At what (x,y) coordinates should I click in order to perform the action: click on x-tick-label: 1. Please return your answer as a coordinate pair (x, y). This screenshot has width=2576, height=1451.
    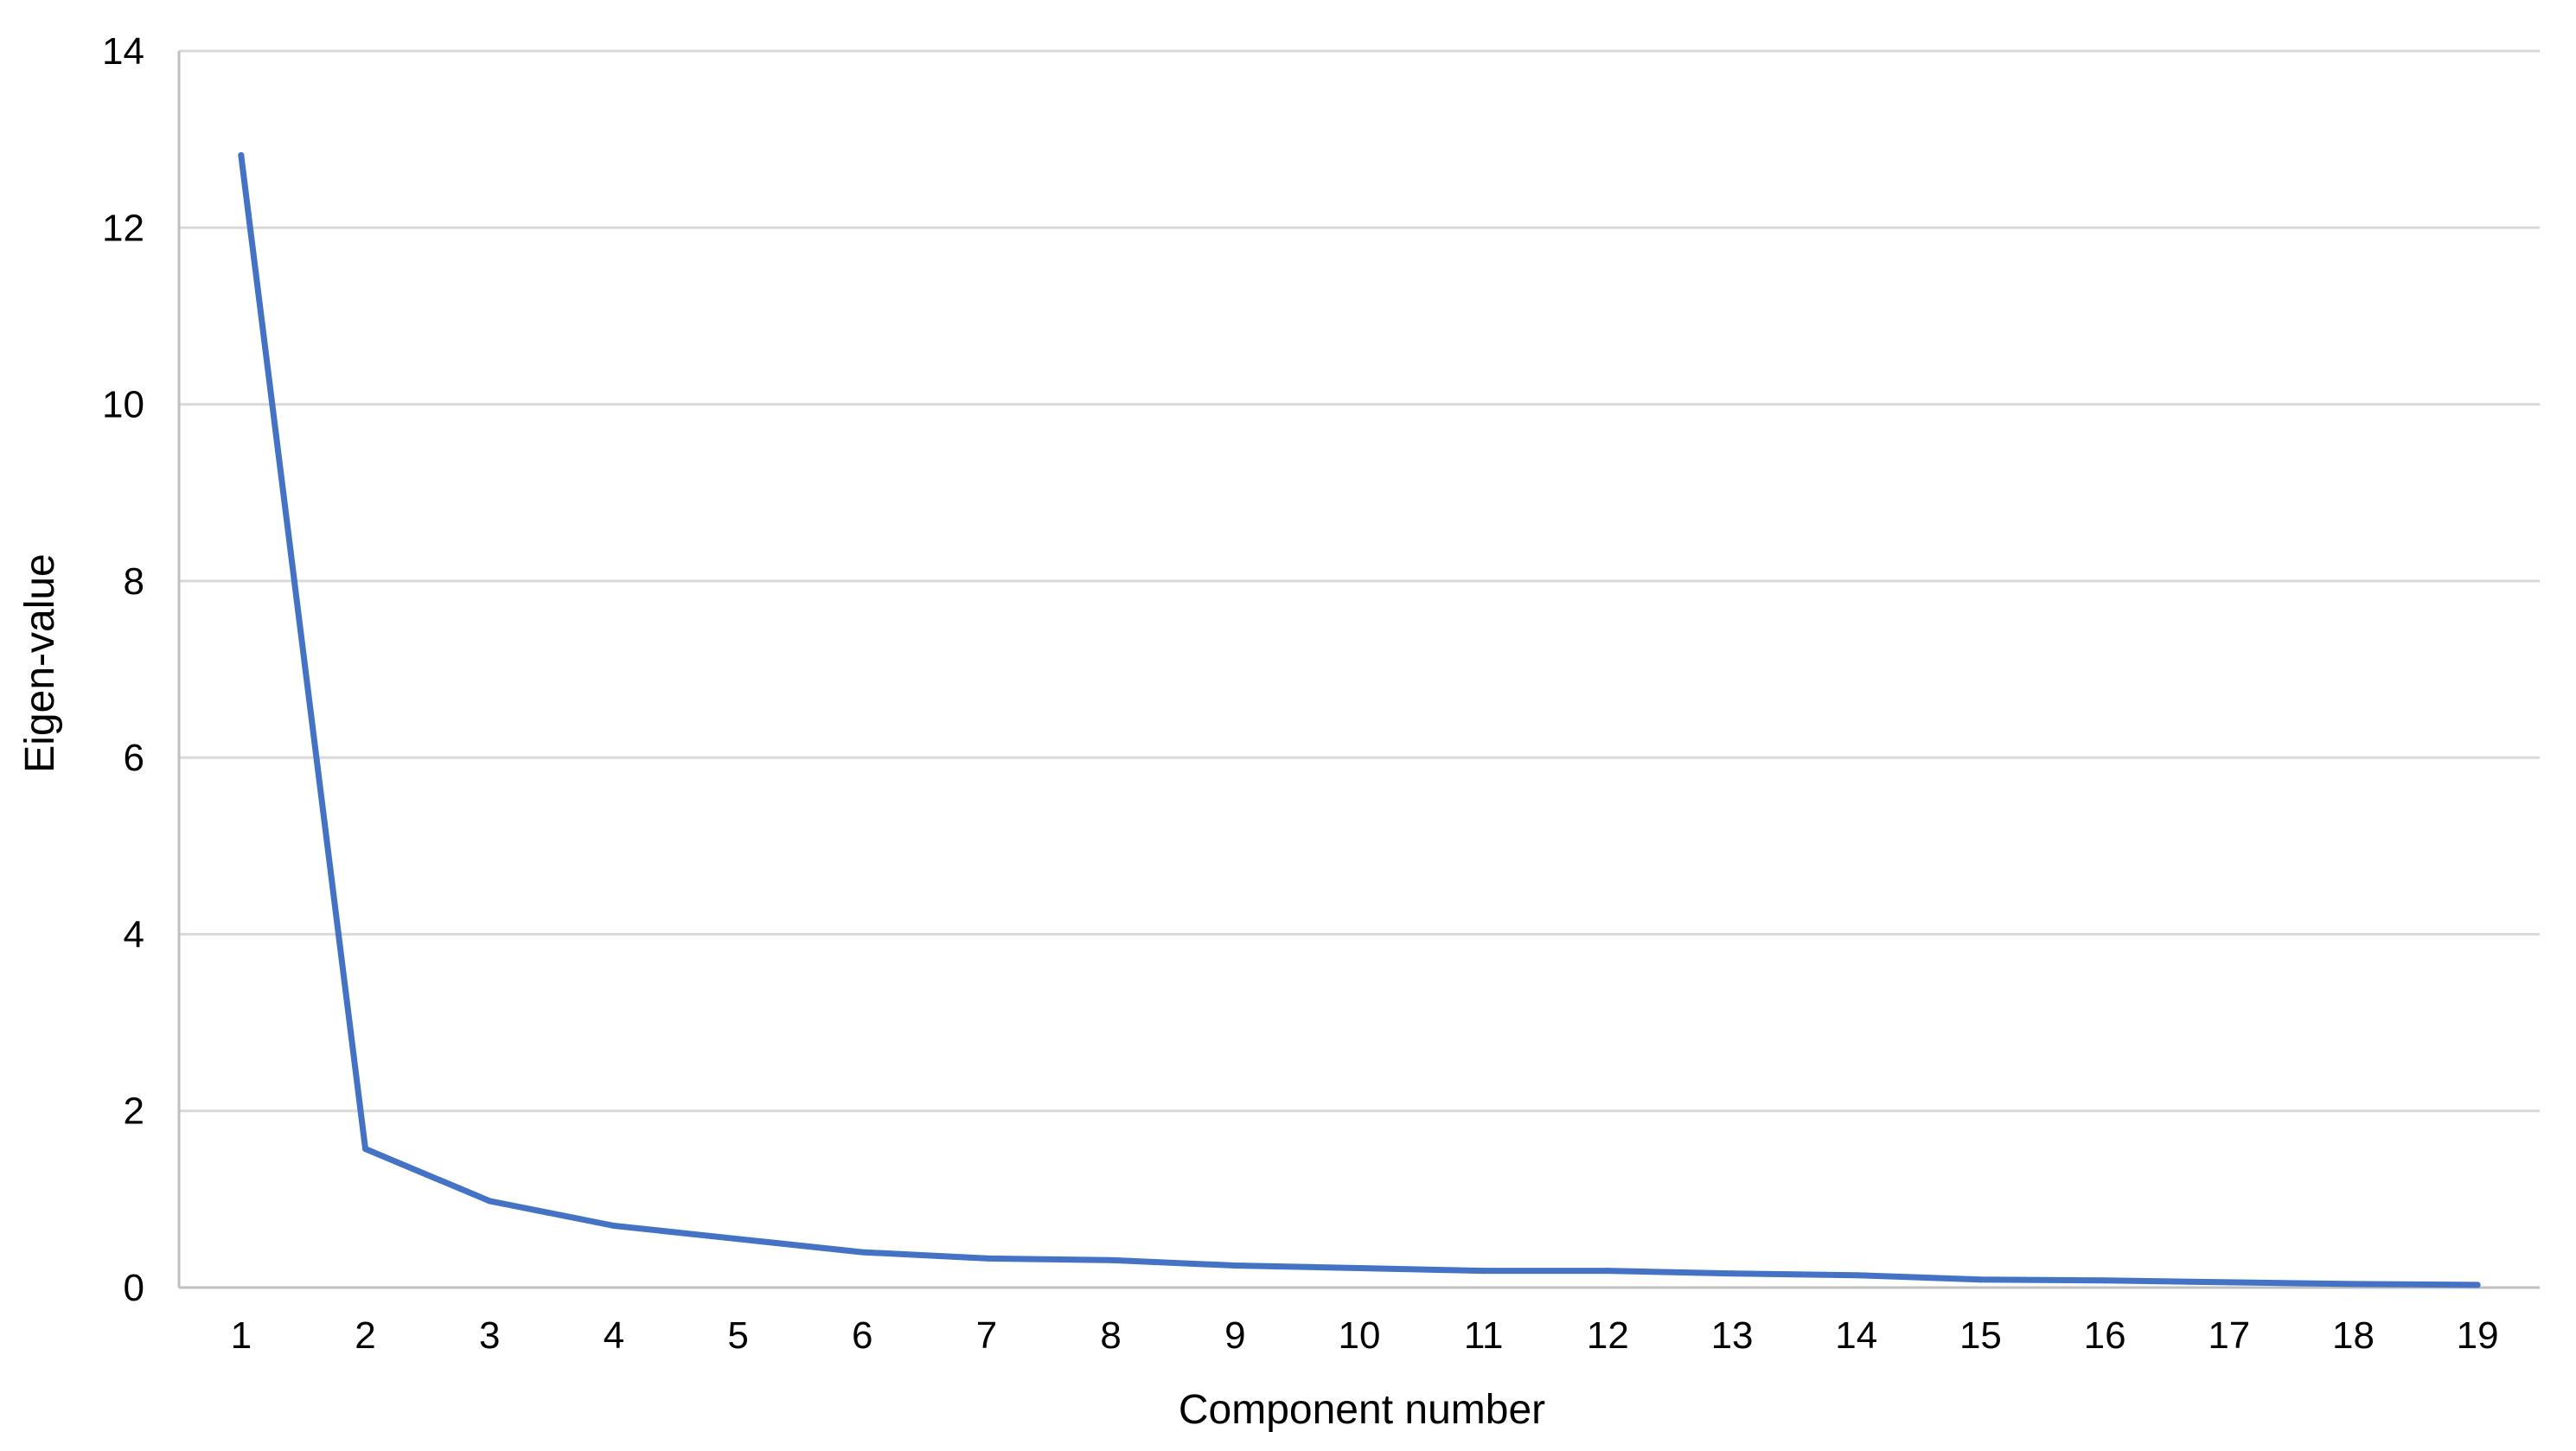
    Looking at the image, I should click on (241, 1335).